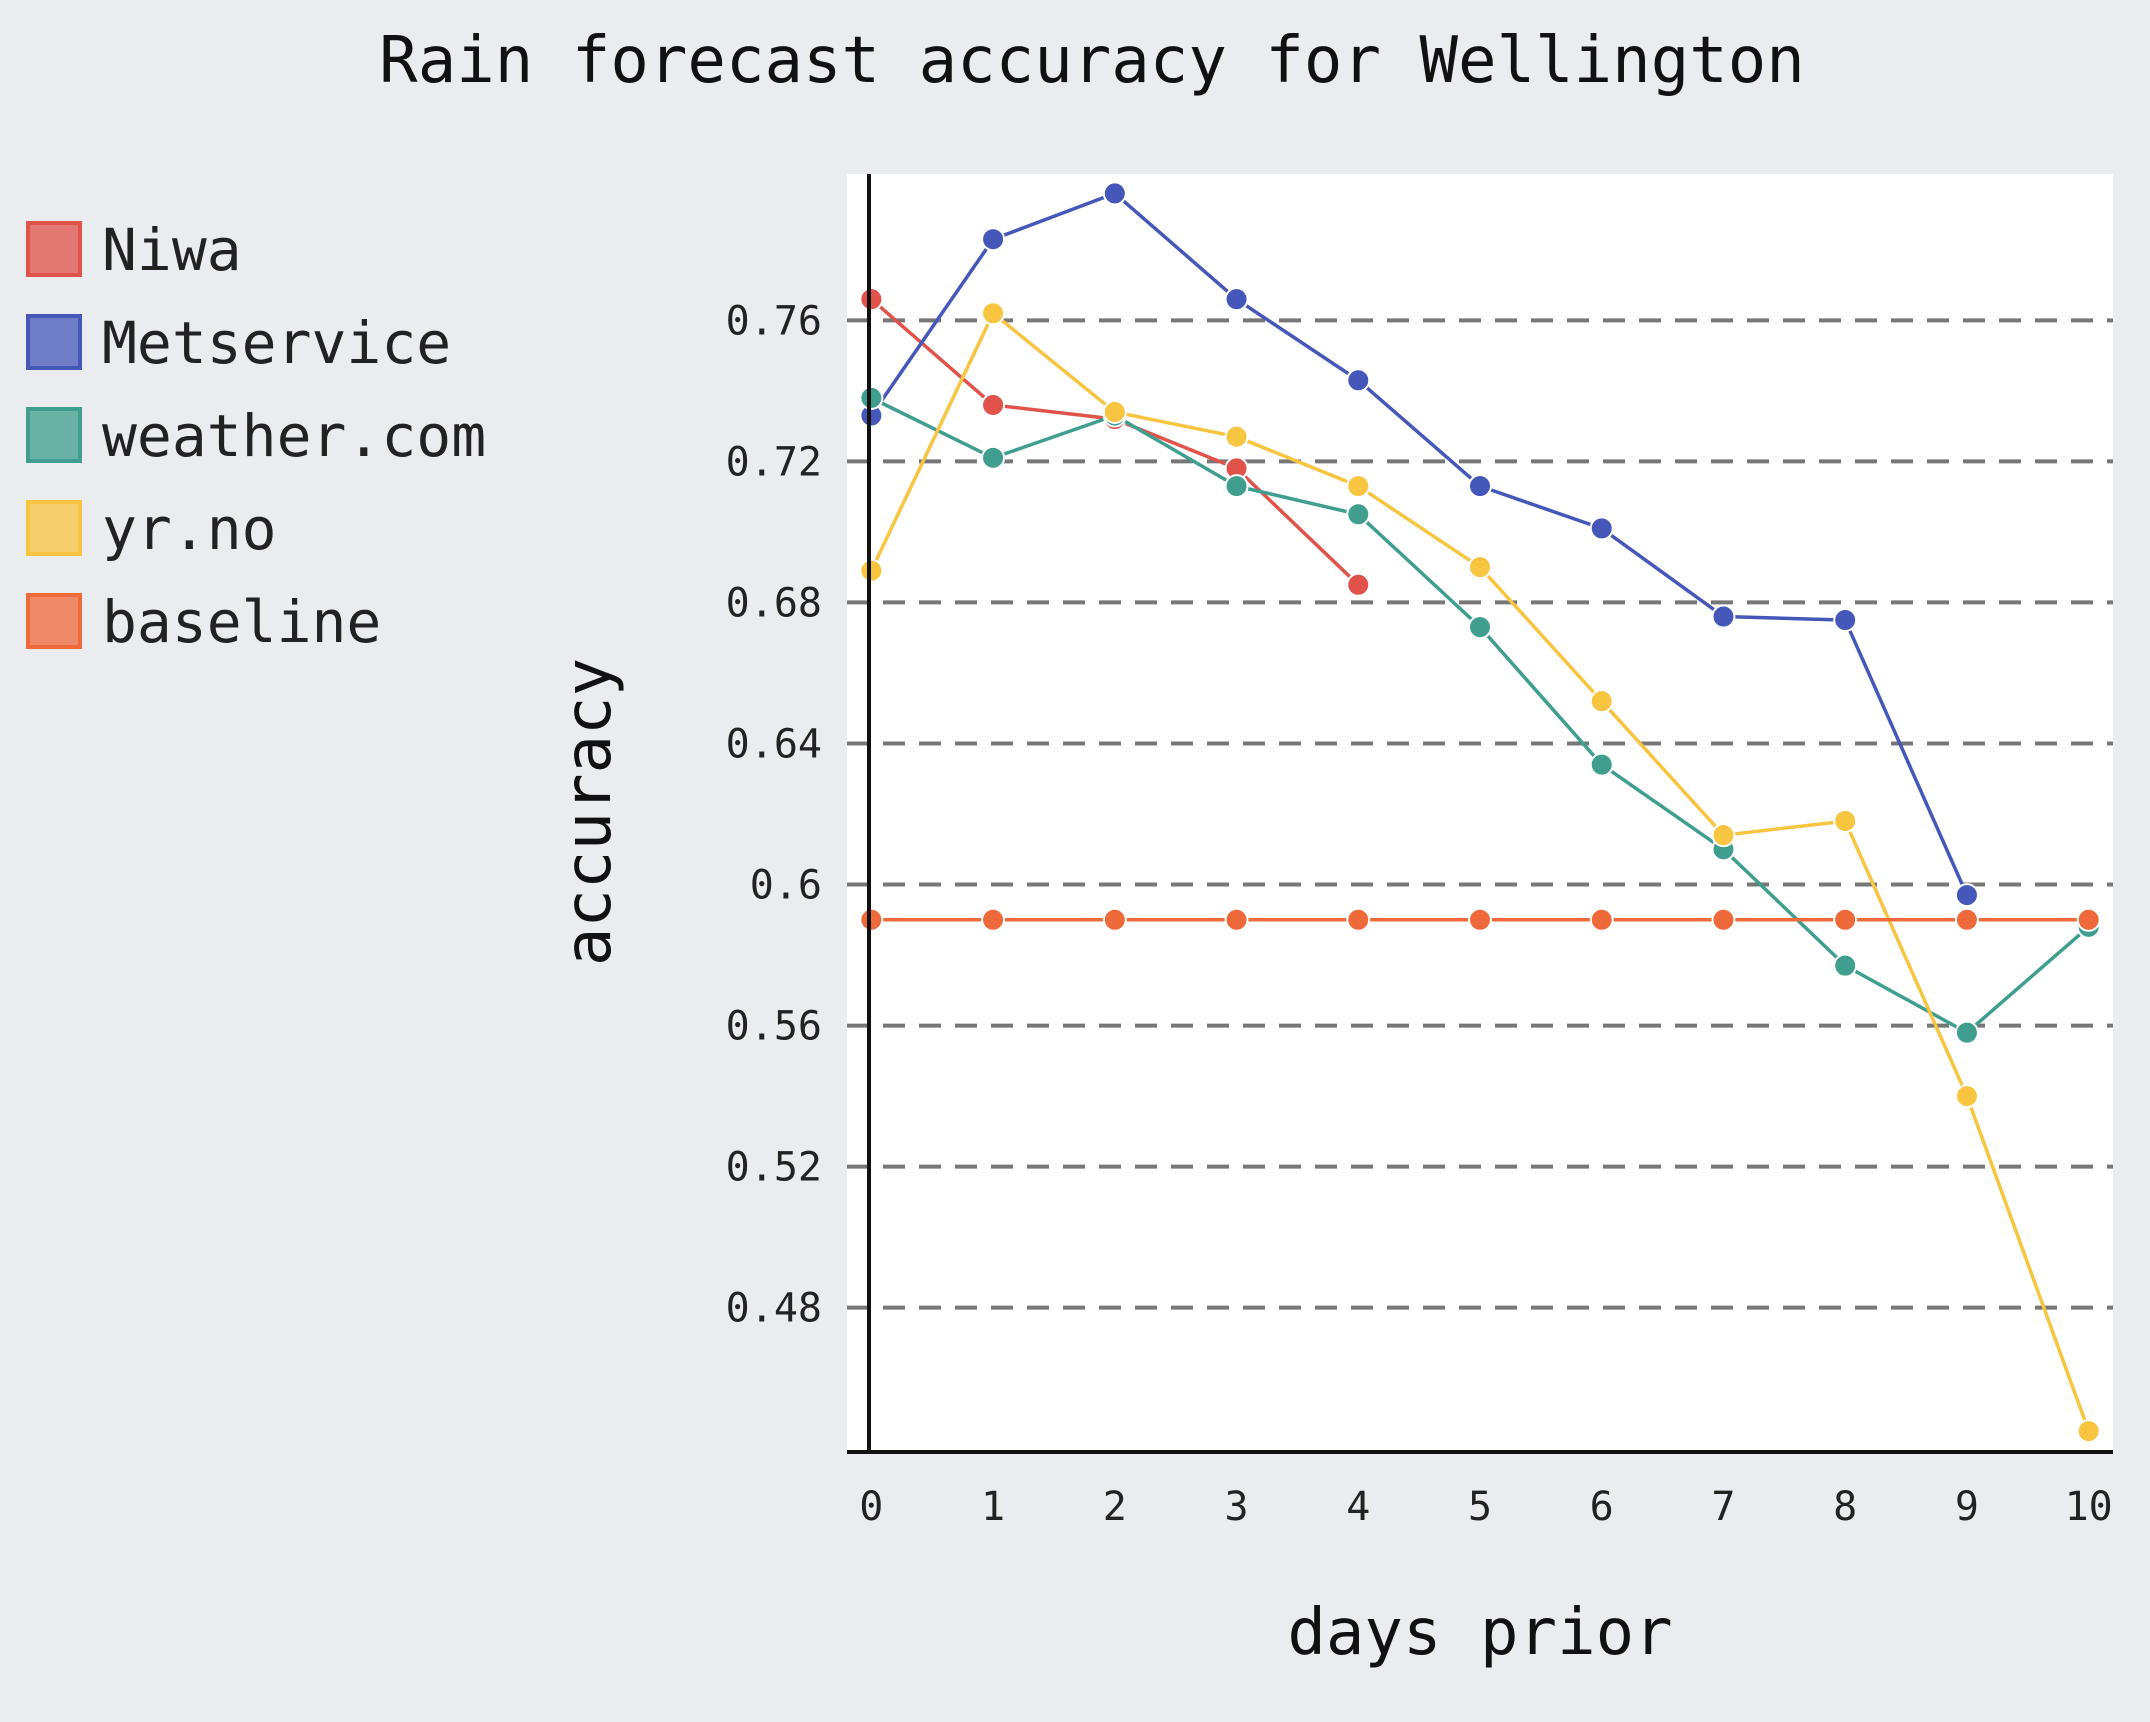 This screenshot has height=1722, width=2150. What do you see at coordinates (1602, 1507) in the screenshot?
I see `x-tick-label: 6` at bounding box center [1602, 1507].